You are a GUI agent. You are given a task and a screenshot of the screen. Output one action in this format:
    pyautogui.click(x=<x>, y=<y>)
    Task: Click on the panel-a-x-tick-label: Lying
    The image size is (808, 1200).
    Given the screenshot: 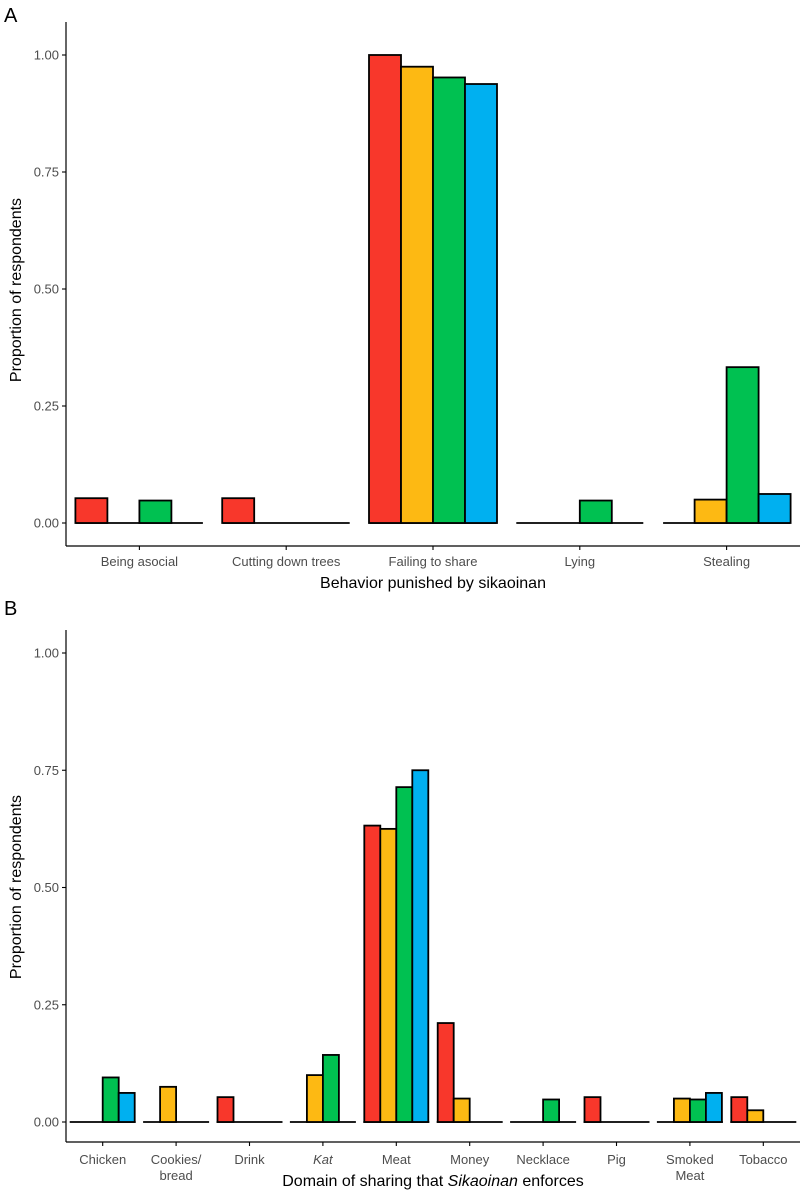 What is the action you would take?
    pyautogui.click(x=579, y=561)
    